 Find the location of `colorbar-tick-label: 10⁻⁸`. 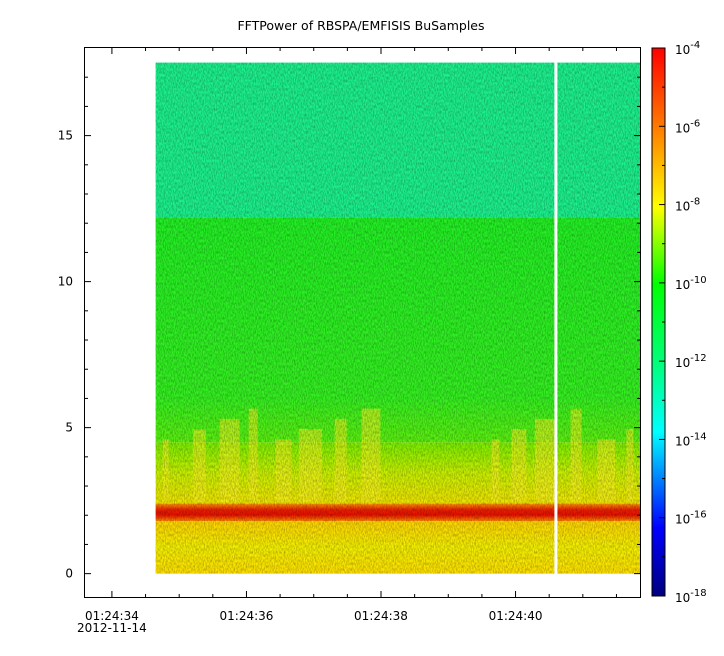

colorbar-tick-label: 10⁻⁸ is located at coordinates (687, 205).